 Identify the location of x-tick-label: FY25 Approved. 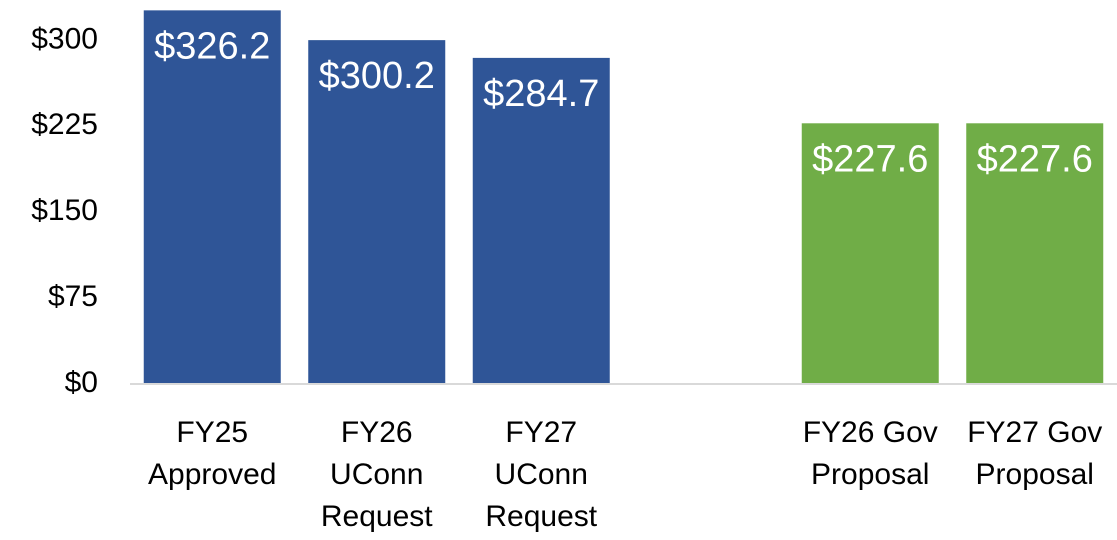
(212, 453).